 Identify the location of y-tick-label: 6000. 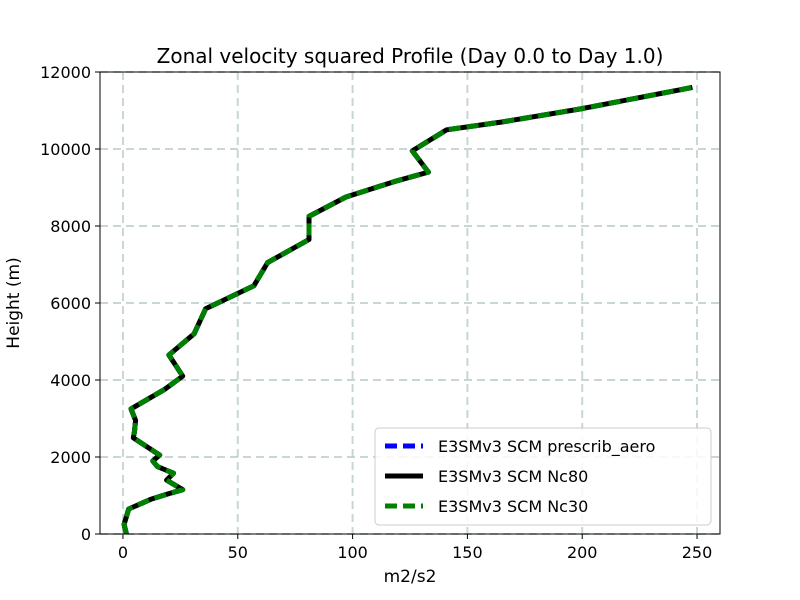
(70, 303).